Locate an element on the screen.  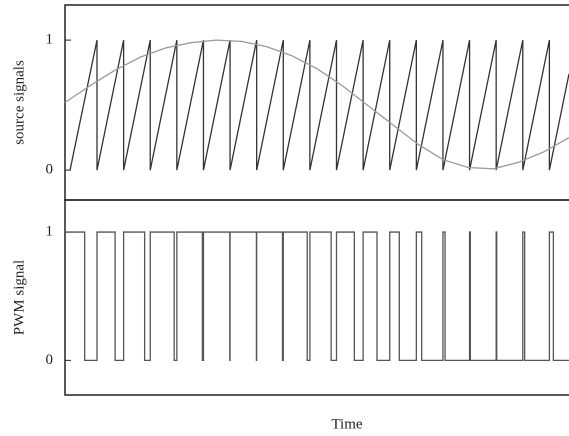
x-axis-label: Time is located at coordinates (346, 424).